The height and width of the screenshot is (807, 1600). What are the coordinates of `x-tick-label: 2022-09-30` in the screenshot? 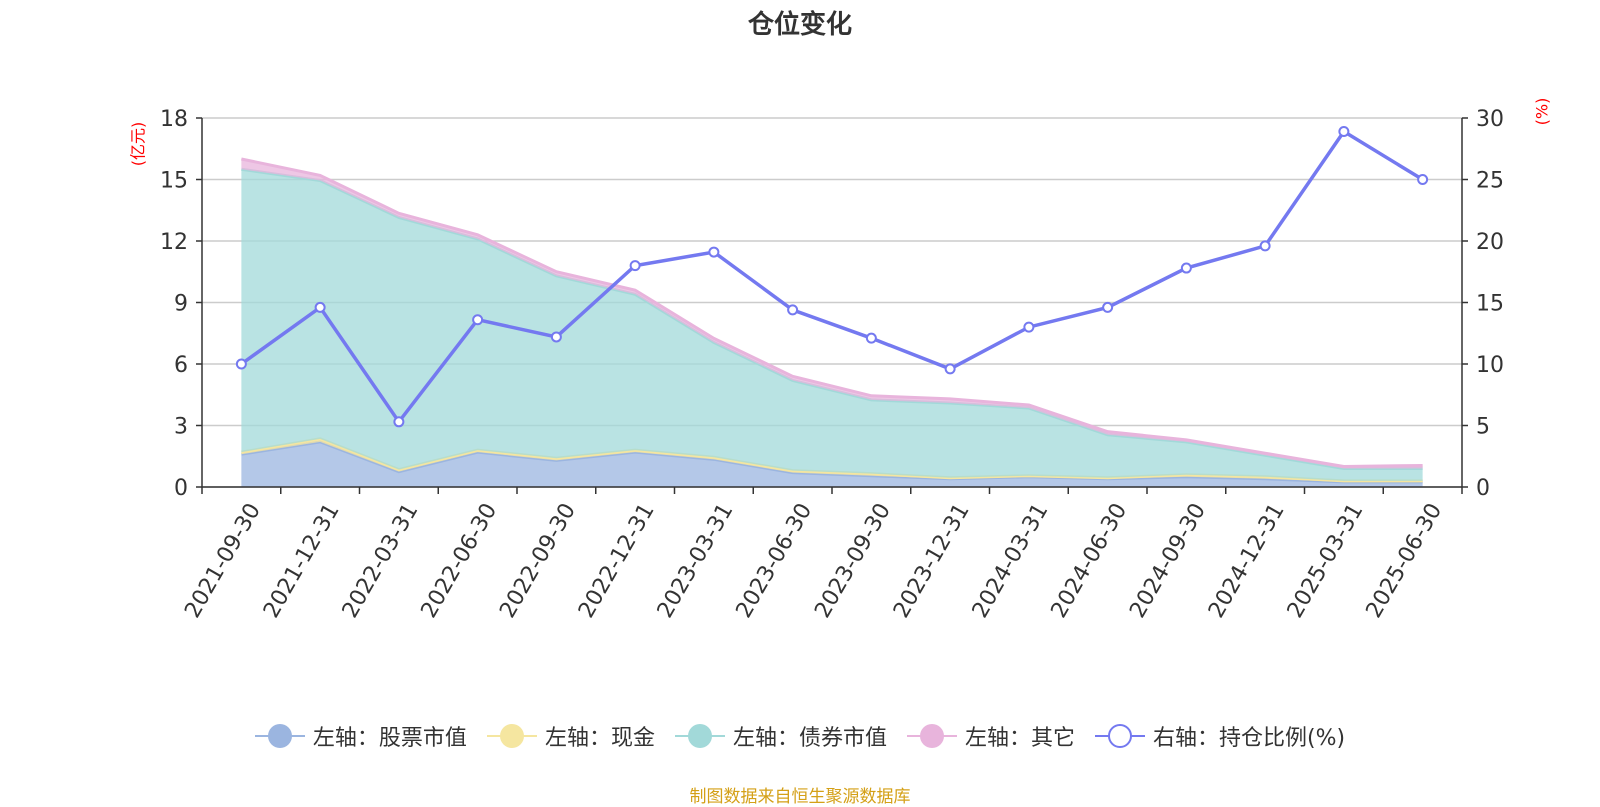 It's located at (538, 560).